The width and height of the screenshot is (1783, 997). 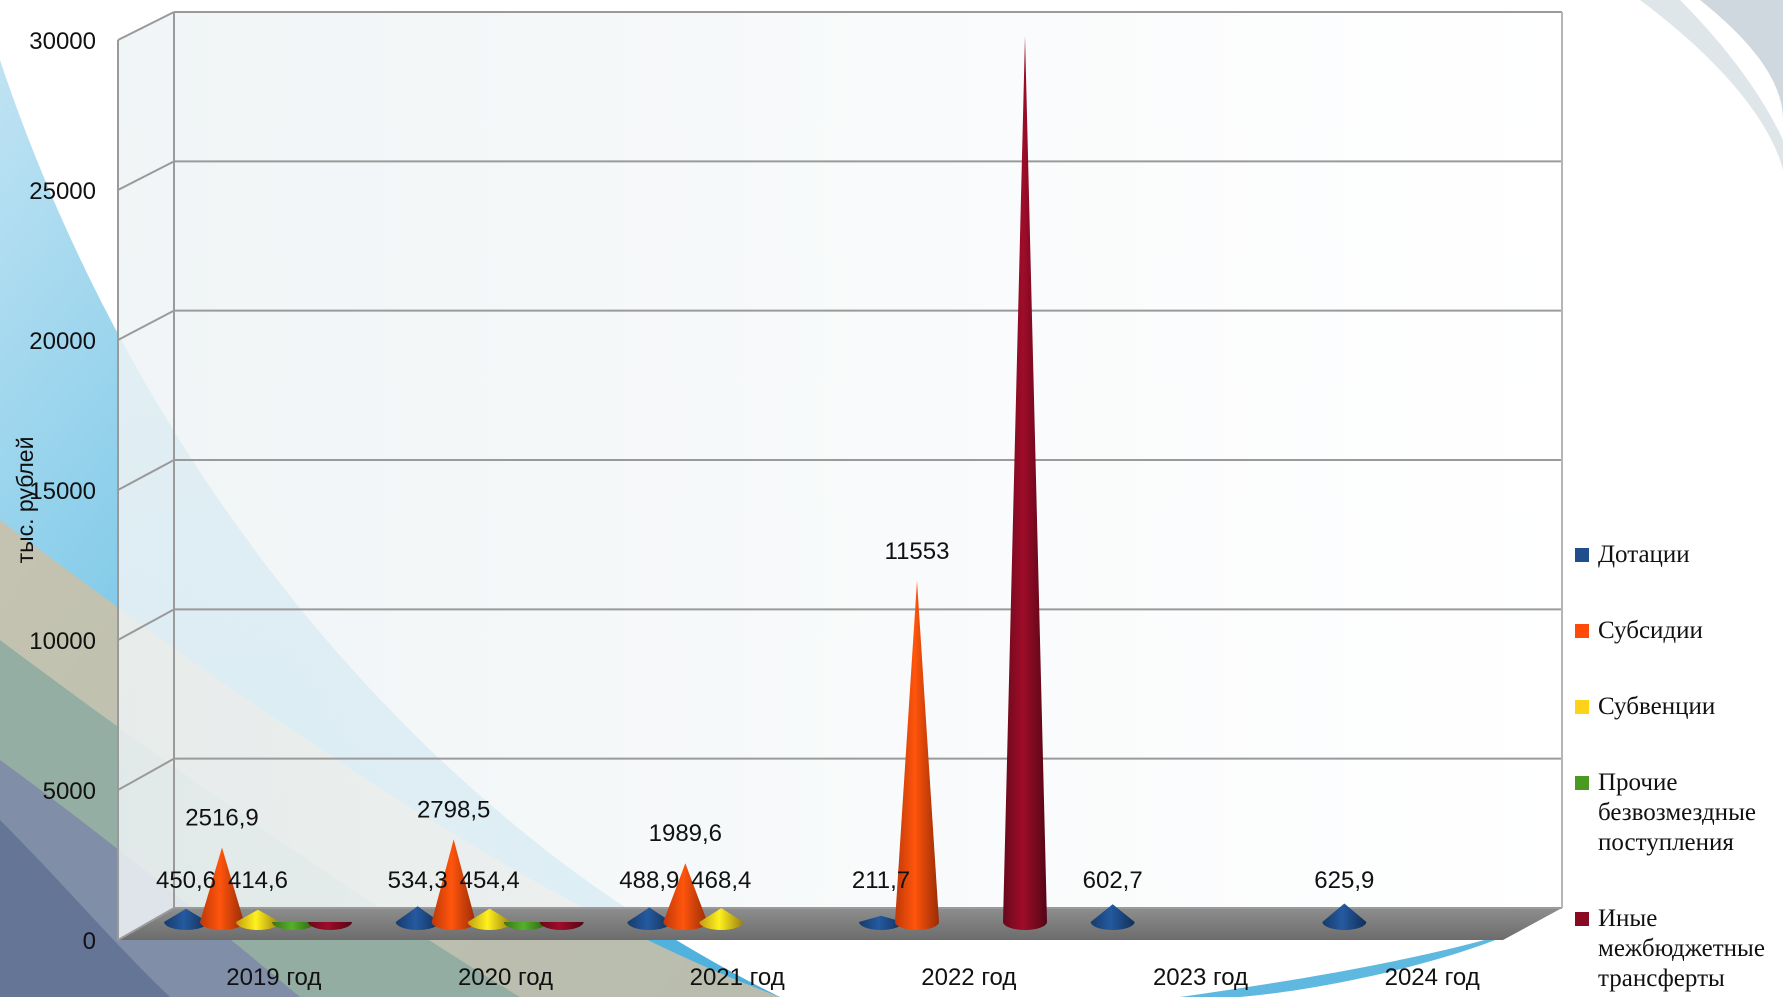 I want to click on x-tick-label: 2023 год, so click(x=1200, y=977).